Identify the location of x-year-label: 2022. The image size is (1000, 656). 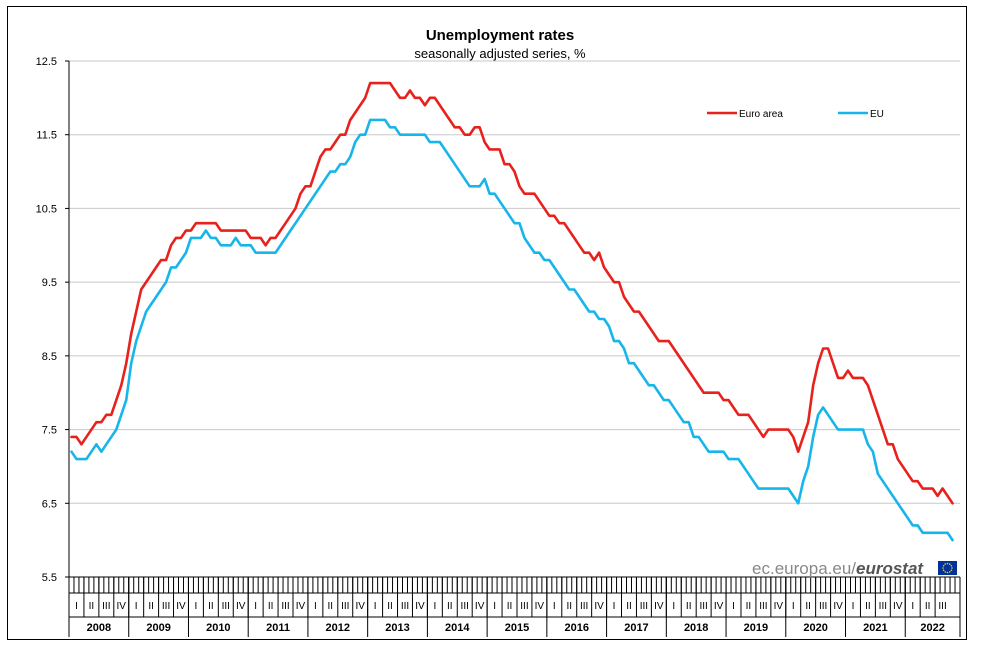
(932, 628).